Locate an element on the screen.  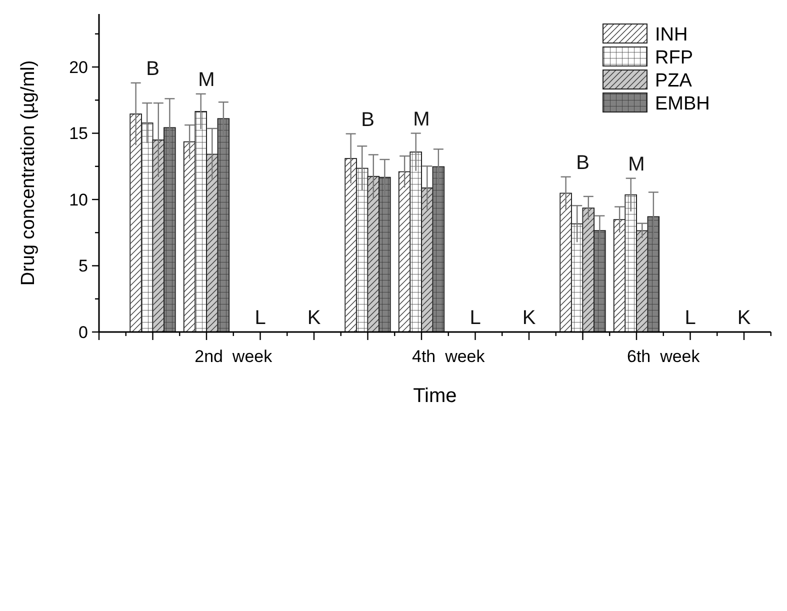
y-tick-label: 5 is located at coordinates (83, 266).